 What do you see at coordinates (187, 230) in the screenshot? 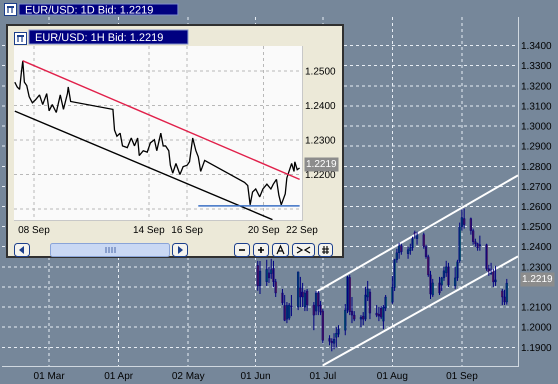
I see `x-tick-label: 16 Sep` at bounding box center [187, 230].